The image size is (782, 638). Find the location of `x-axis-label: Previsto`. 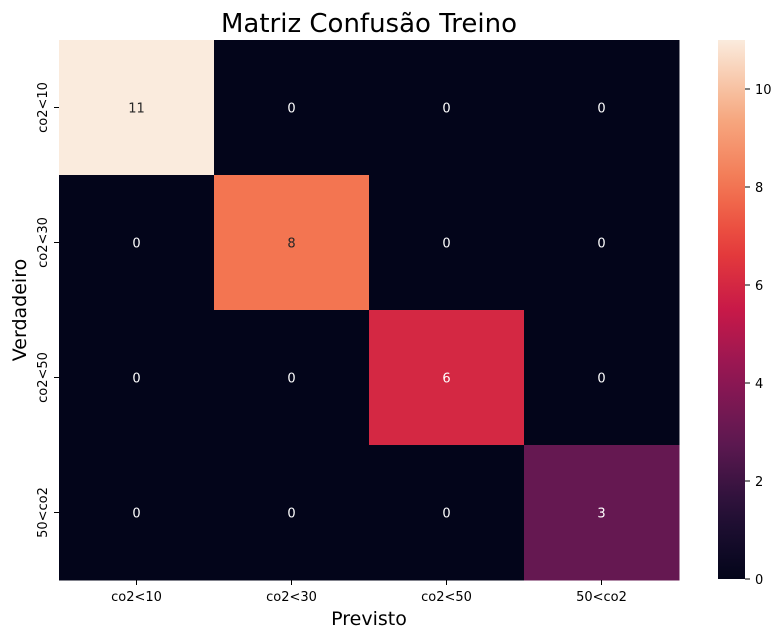

x-axis-label: Previsto is located at coordinates (369, 619).